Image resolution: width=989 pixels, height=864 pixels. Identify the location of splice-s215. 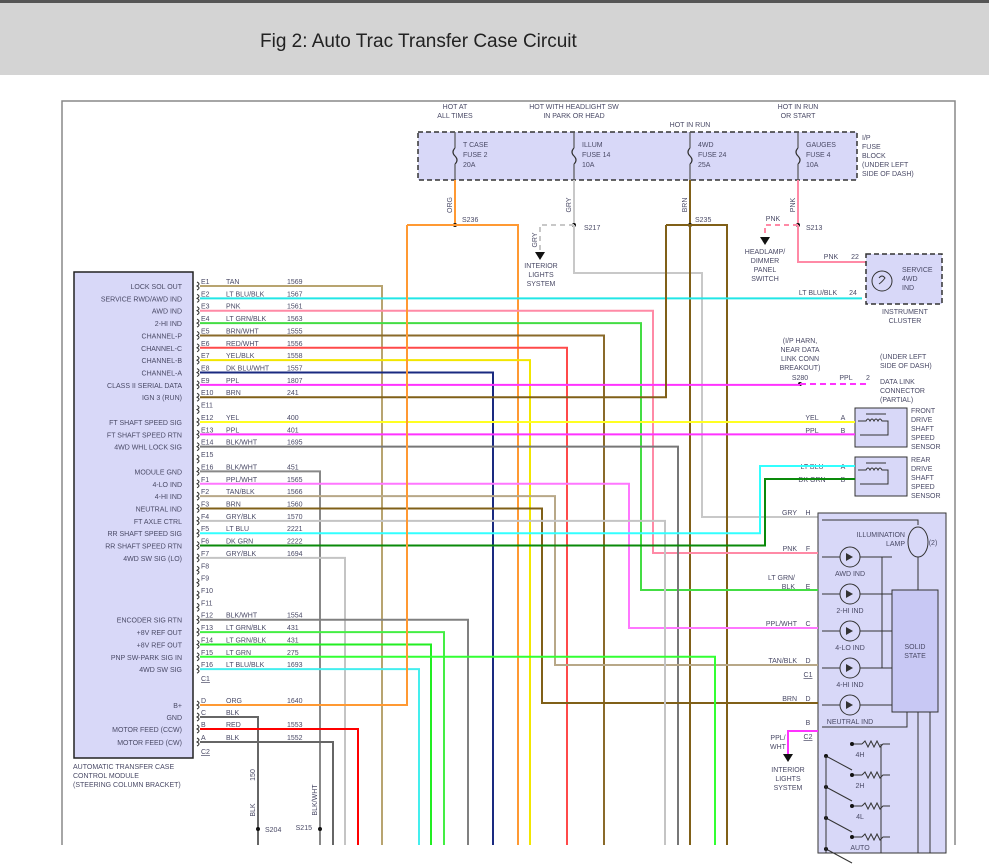
(320, 829).